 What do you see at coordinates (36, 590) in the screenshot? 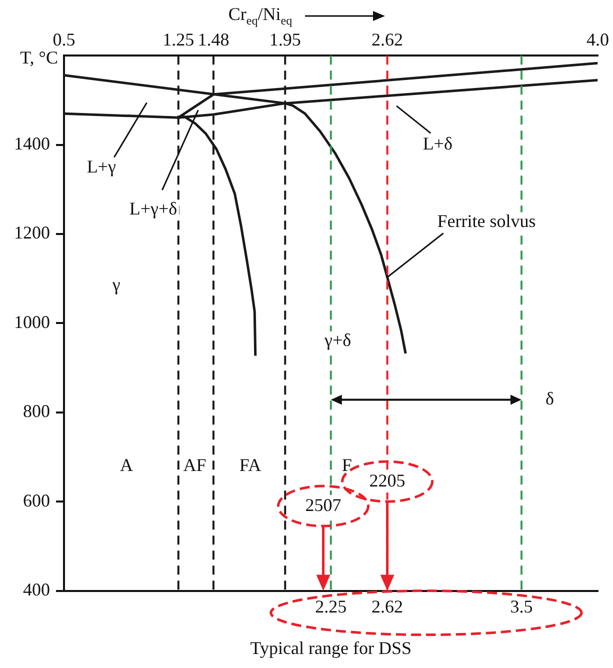
I see `y-tick-label: 400` at bounding box center [36, 590].